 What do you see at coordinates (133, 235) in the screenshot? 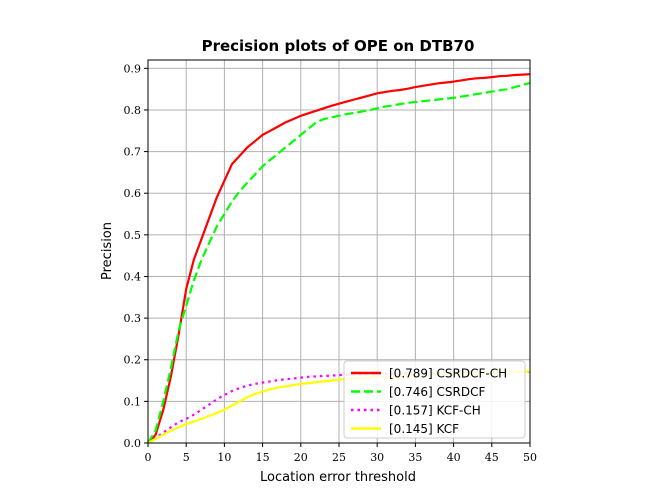
I see `y-tick-label: 0.5` at bounding box center [133, 235].